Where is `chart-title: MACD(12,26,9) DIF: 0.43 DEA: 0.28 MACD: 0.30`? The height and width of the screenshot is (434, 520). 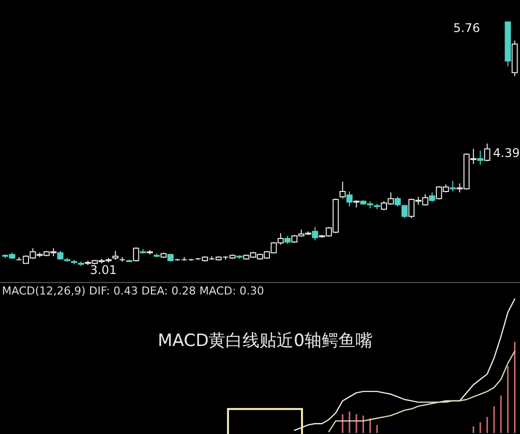 chart-title: MACD(12,26,9) DIF: 0.43 DEA: 0.28 MACD: 0.30 is located at coordinates (133, 291).